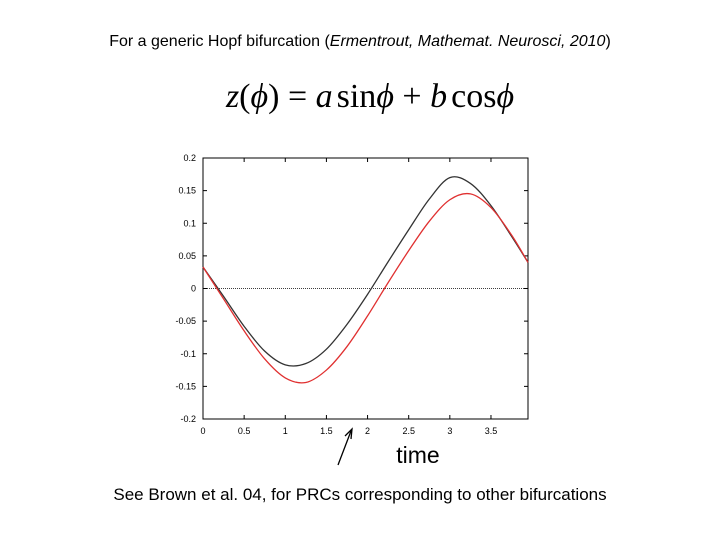 Image resolution: width=720 pixels, height=540 pixels. What do you see at coordinates (417, 455) in the screenshot?
I see `x-axis-label: time` at bounding box center [417, 455].